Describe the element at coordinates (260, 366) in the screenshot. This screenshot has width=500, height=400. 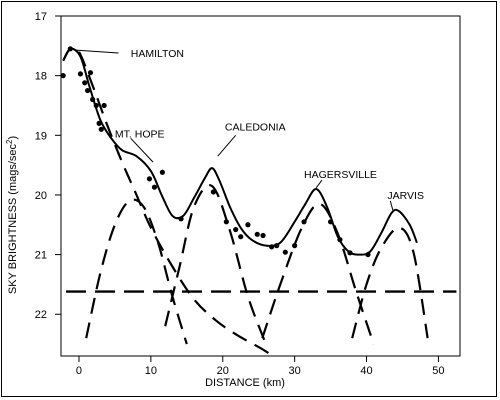
I see `x-axis-ticks: 0 10 20 30 40 50` at that location.